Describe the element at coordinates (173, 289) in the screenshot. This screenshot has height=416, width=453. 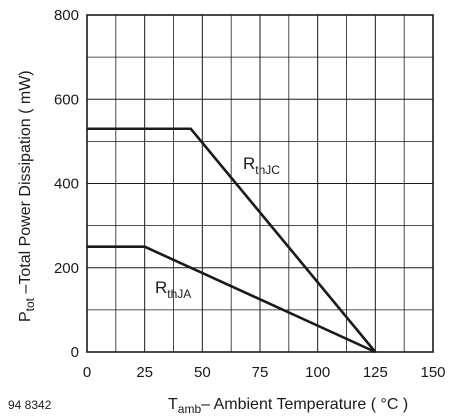
I see `curve-label-rthja: RthJA` at that location.